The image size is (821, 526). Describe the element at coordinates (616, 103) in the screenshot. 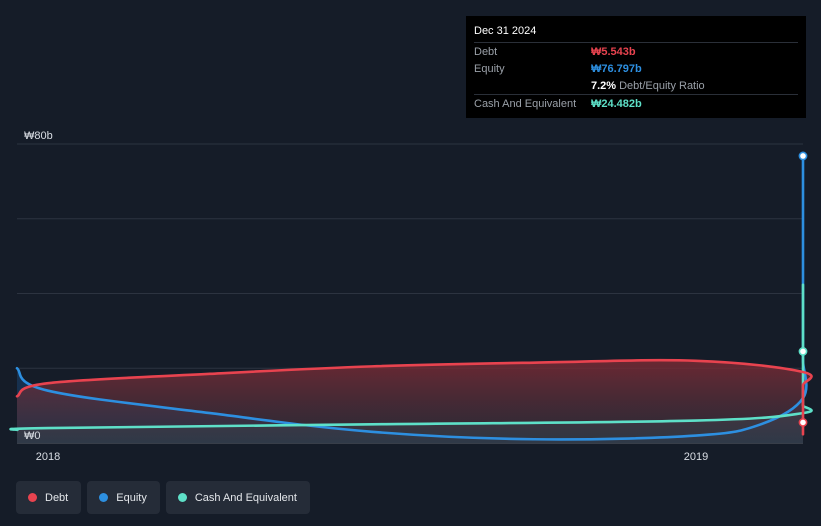

I see `tooltip-value-cash: ₩24.482b` at that location.